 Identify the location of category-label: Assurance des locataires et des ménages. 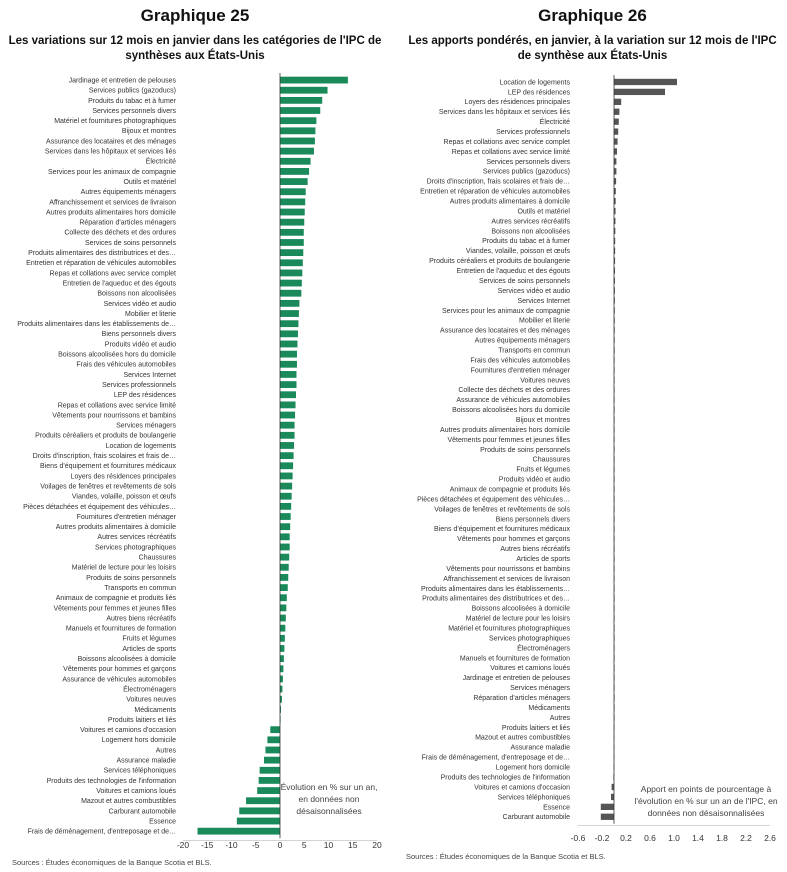
(505, 331).